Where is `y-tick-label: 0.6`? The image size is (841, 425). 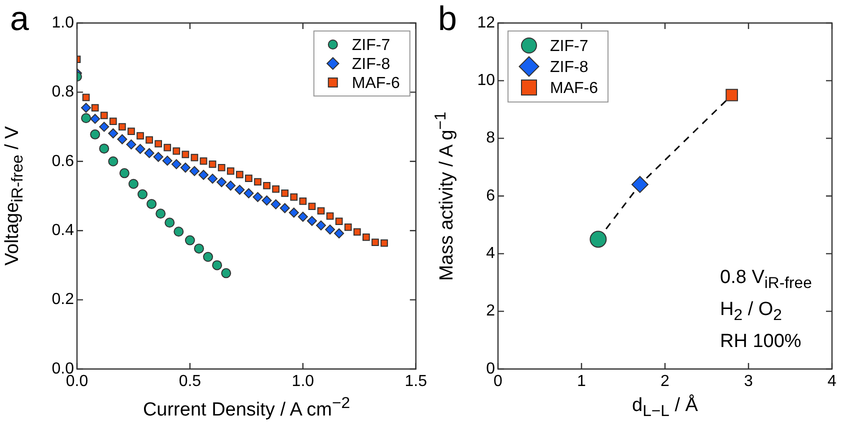 y-tick-label: 0.6 is located at coordinates (63, 161).